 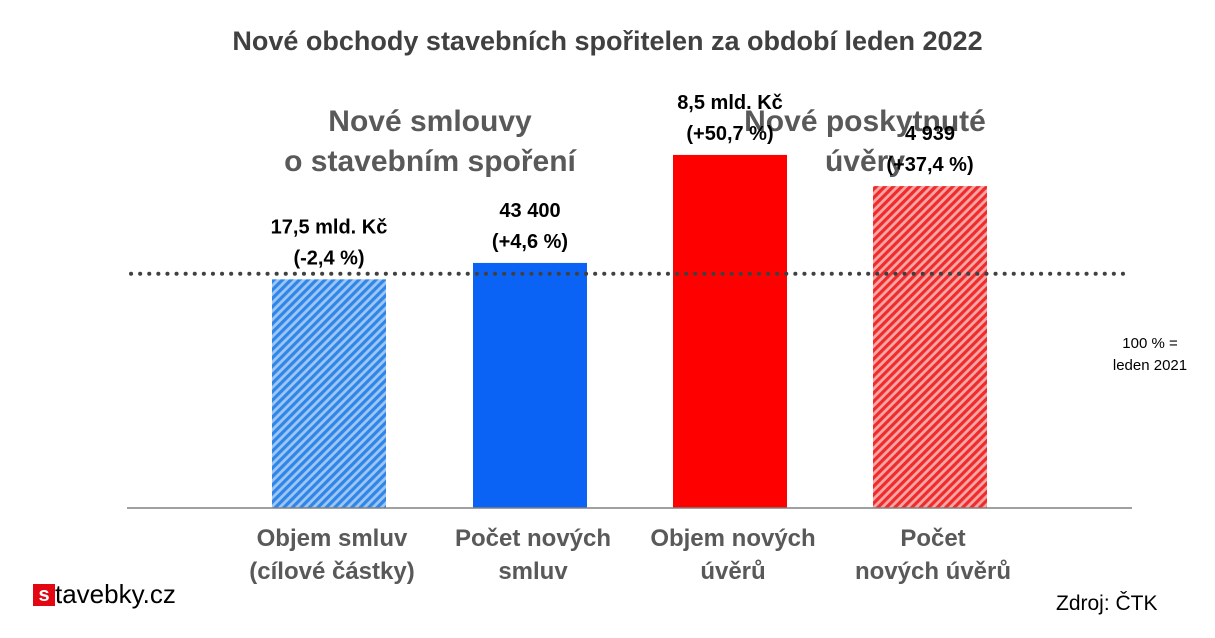 What do you see at coordinates (933, 571) in the screenshot?
I see `category-label: nových úvěrů` at bounding box center [933, 571].